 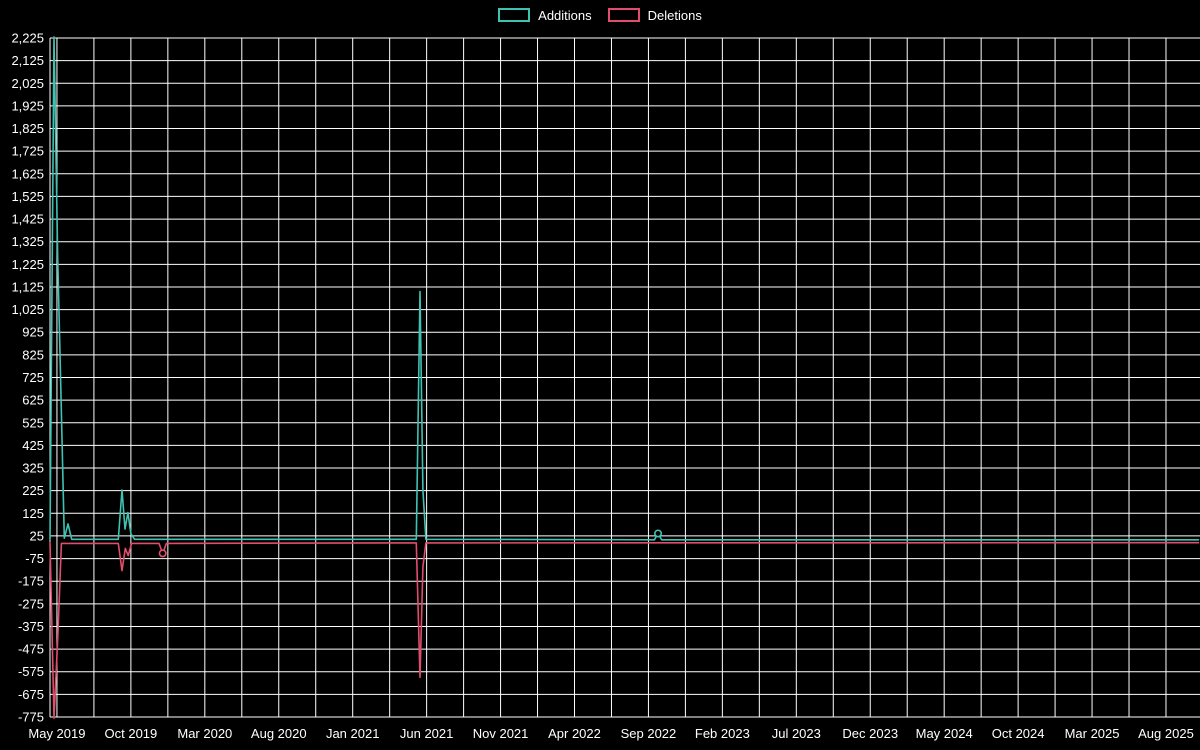 What do you see at coordinates (674, 15) in the screenshot?
I see `legend-label: Deletions` at bounding box center [674, 15].